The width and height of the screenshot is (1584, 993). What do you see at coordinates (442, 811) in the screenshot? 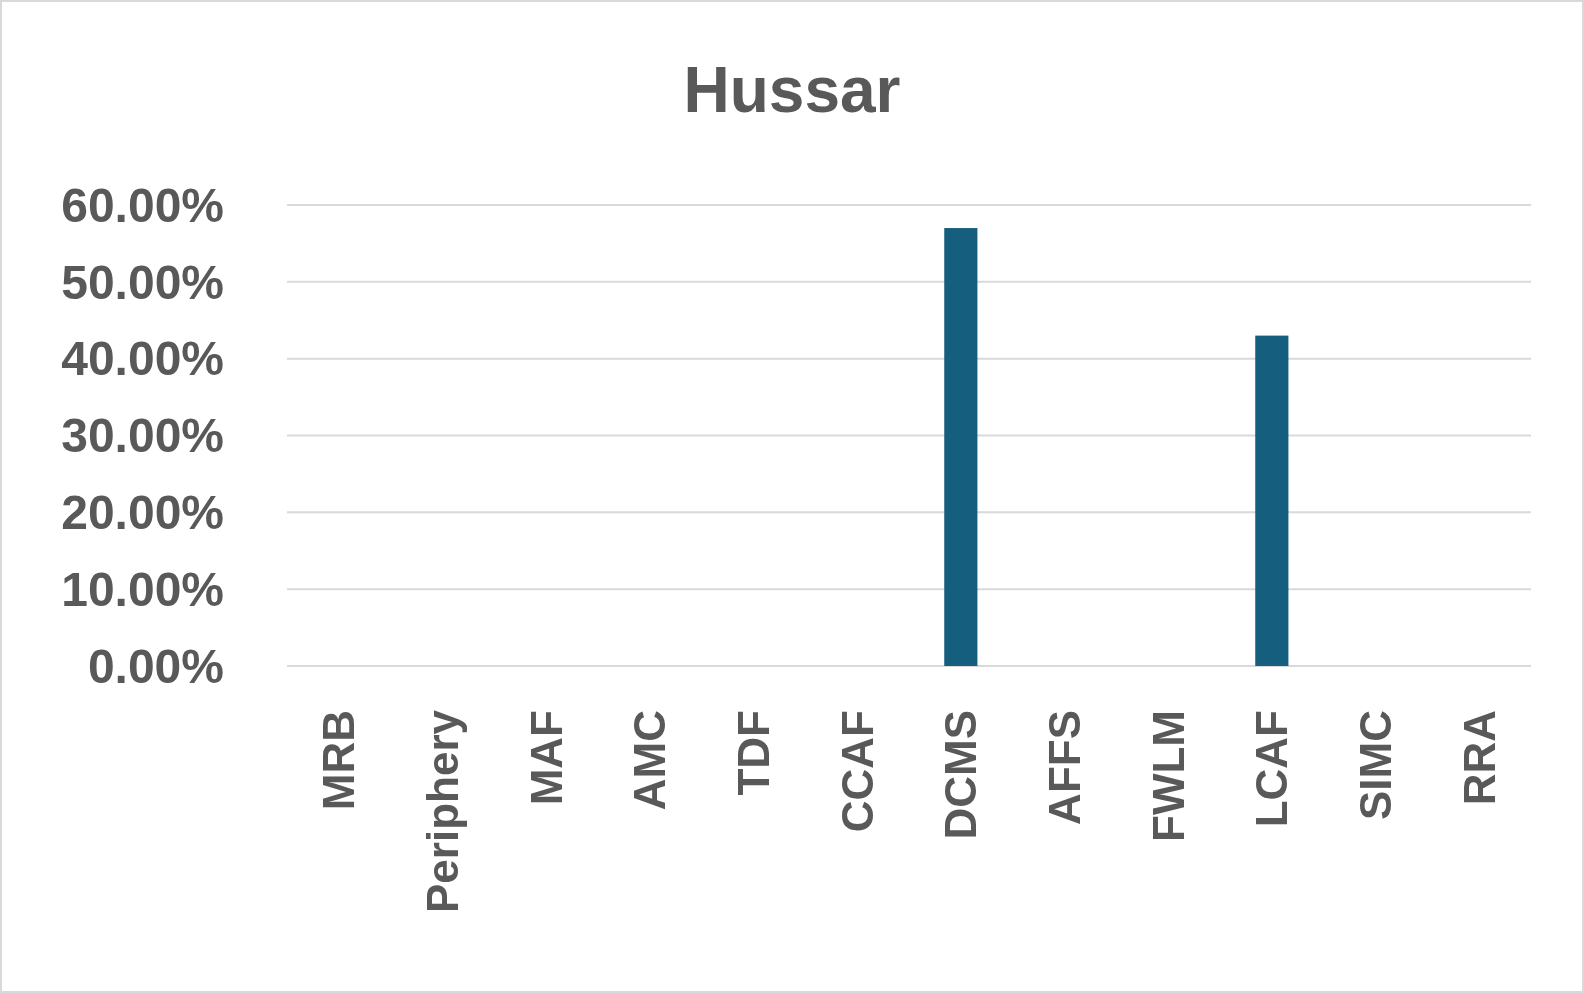
I see `x-tick-label: Periphery` at bounding box center [442, 811].